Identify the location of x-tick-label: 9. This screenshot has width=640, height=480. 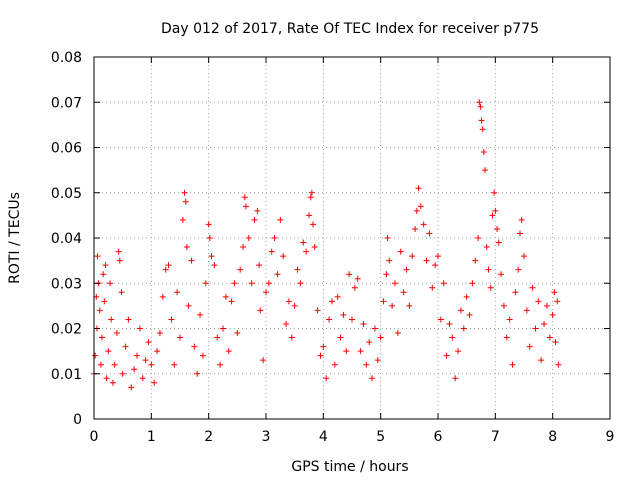
(610, 437).